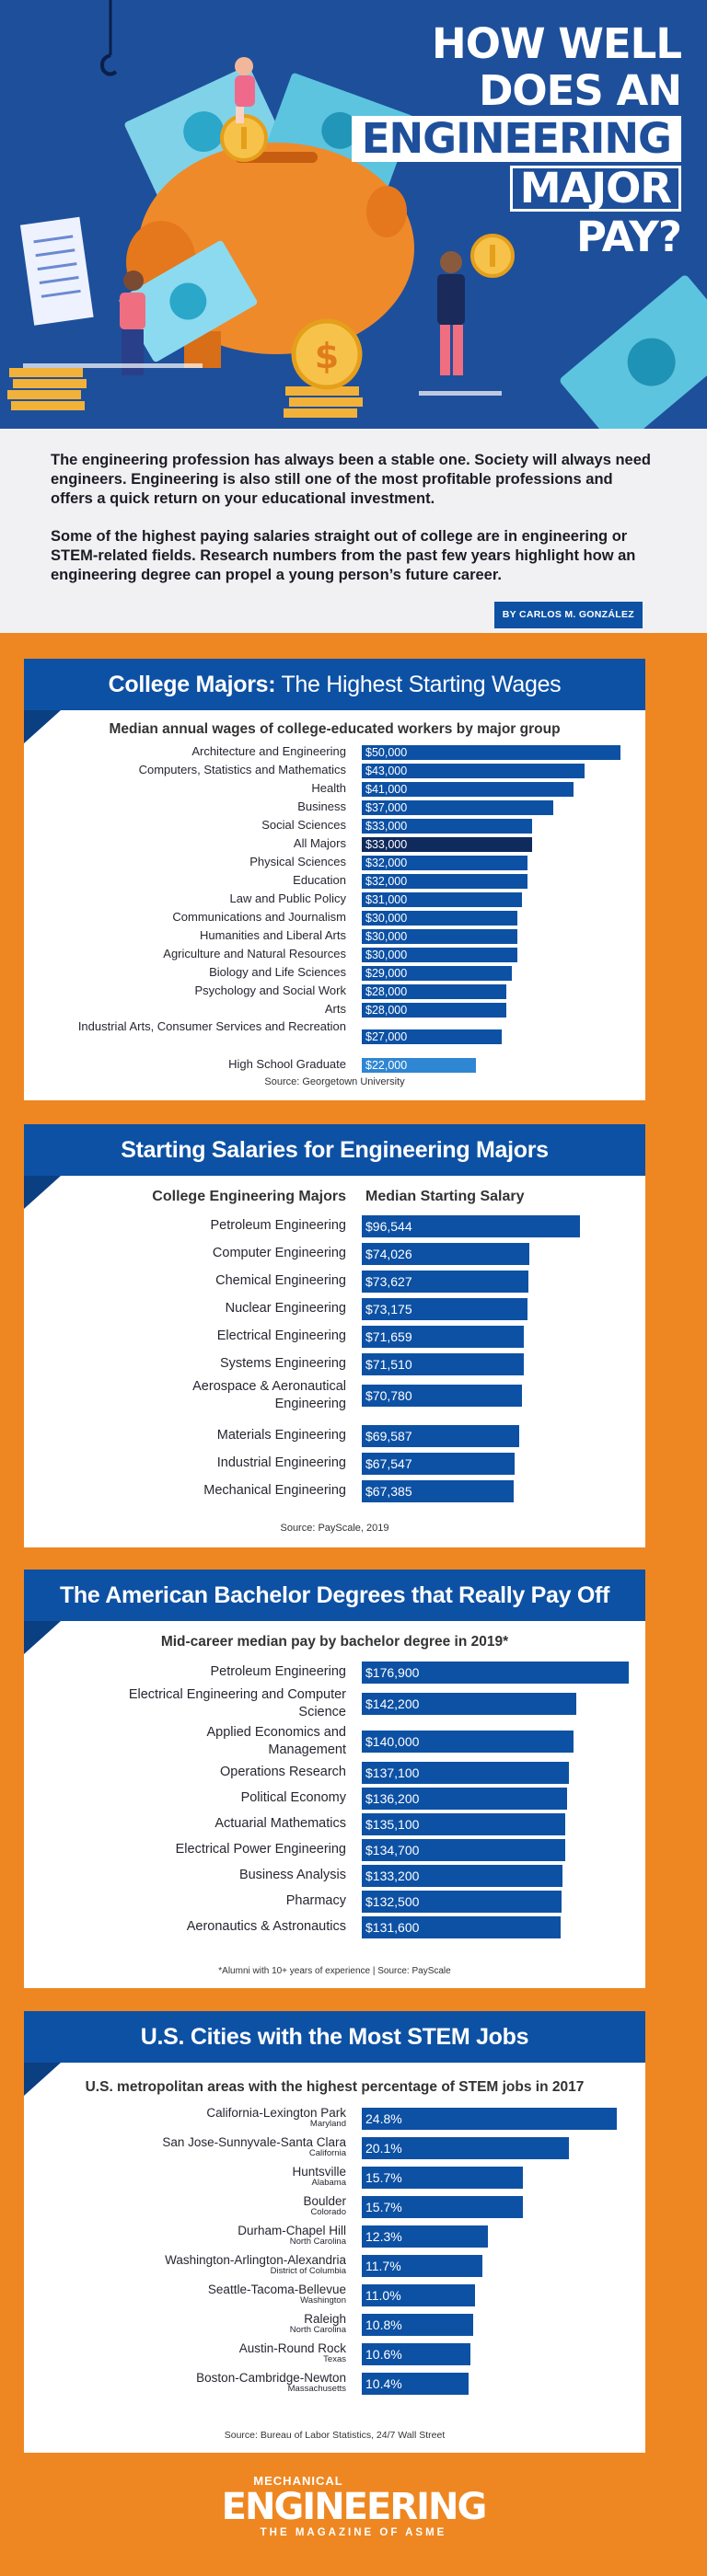  What do you see at coordinates (462, 1876) in the screenshot?
I see `bar: $133,200` at bounding box center [462, 1876].